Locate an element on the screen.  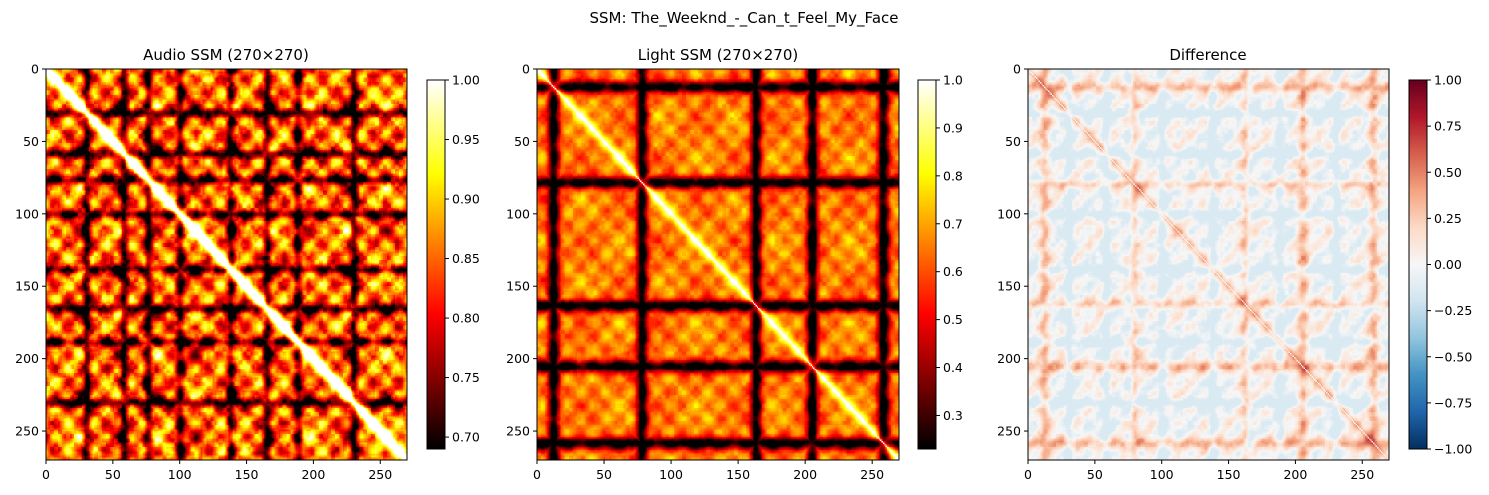
colorbar-tick-label: 0.9 is located at coordinates (953, 127).